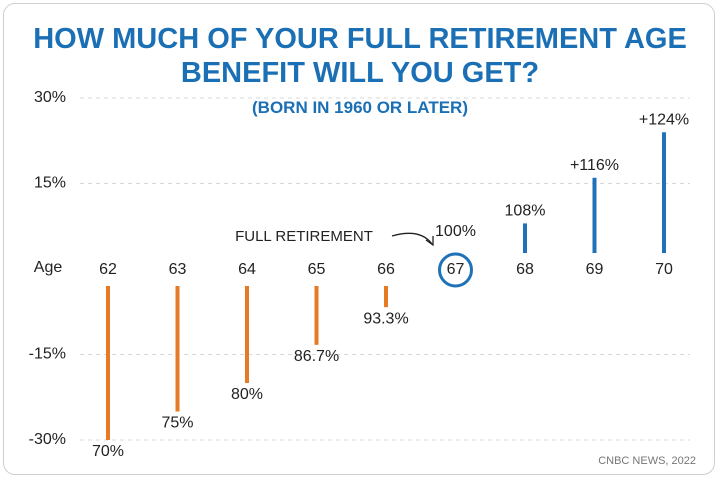 Image resolution: width=720 pixels, height=480 pixels. Describe the element at coordinates (50, 97) in the screenshot. I see `y-tick-label: 30%` at that location.